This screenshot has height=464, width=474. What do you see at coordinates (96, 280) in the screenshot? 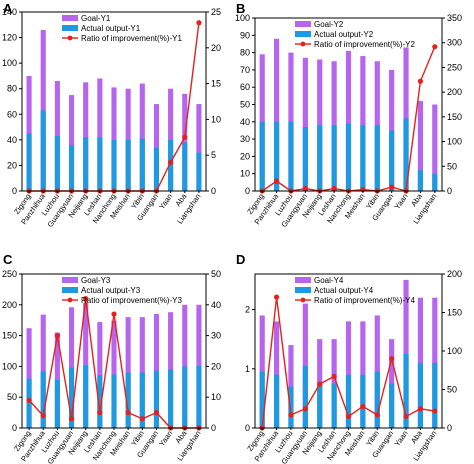
I see `legend-label-goal: Goal-Y3` at bounding box center [96, 280].